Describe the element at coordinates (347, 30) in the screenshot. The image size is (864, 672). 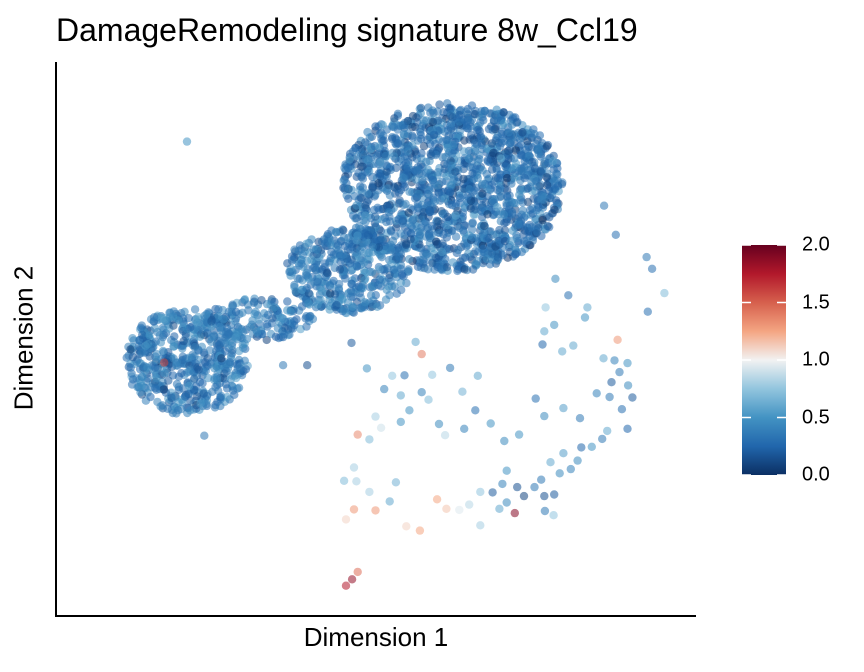
I see `chart-title: DamageRemodeling signature 8w_Ccl19` at that location.